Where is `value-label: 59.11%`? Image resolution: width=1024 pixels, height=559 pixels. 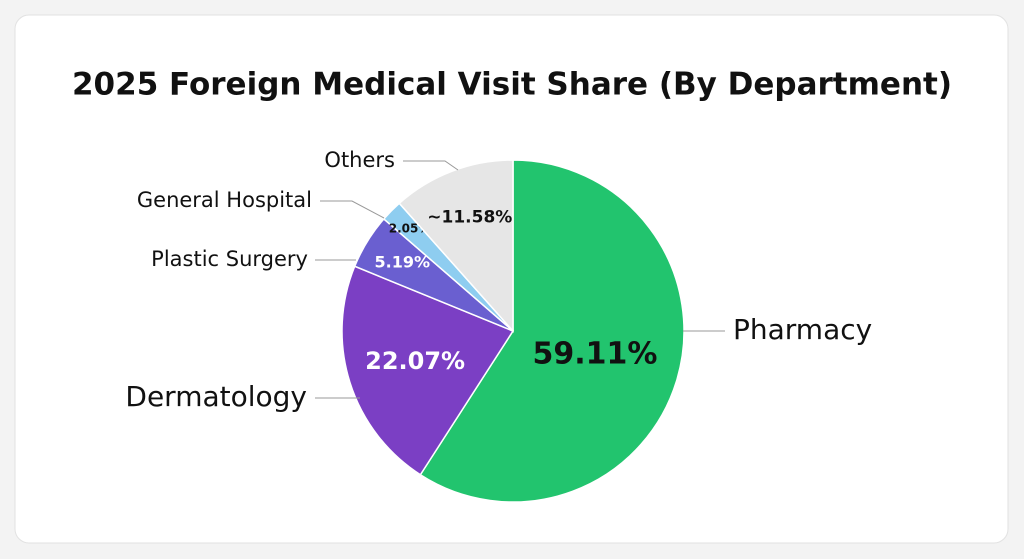 value-label: 59.11% is located at coordinates (595, 354).